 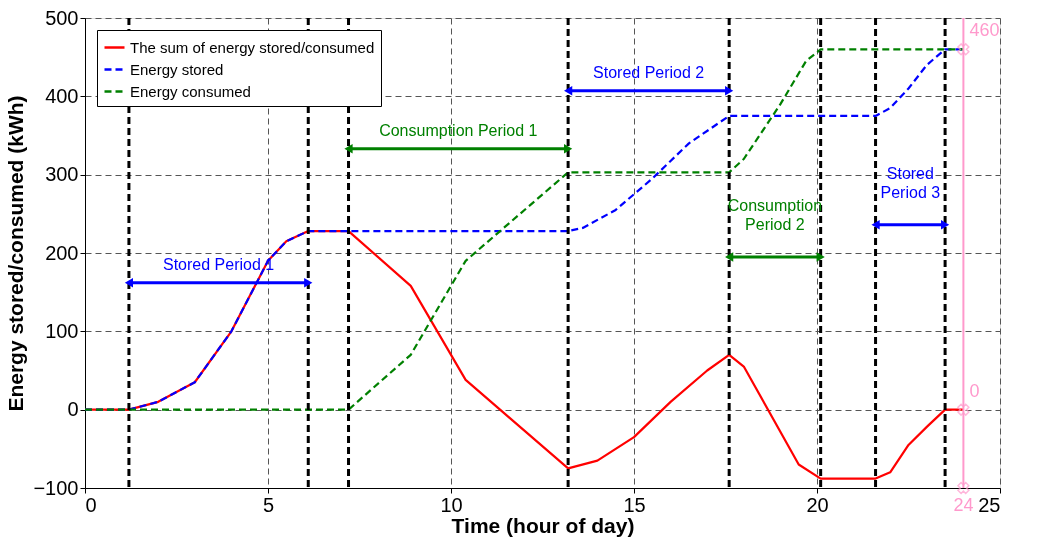 What do you see at coordinates (634, 504) in the screenshot?
I see `x-tick-label: 15` at bounding box center [634, 504].